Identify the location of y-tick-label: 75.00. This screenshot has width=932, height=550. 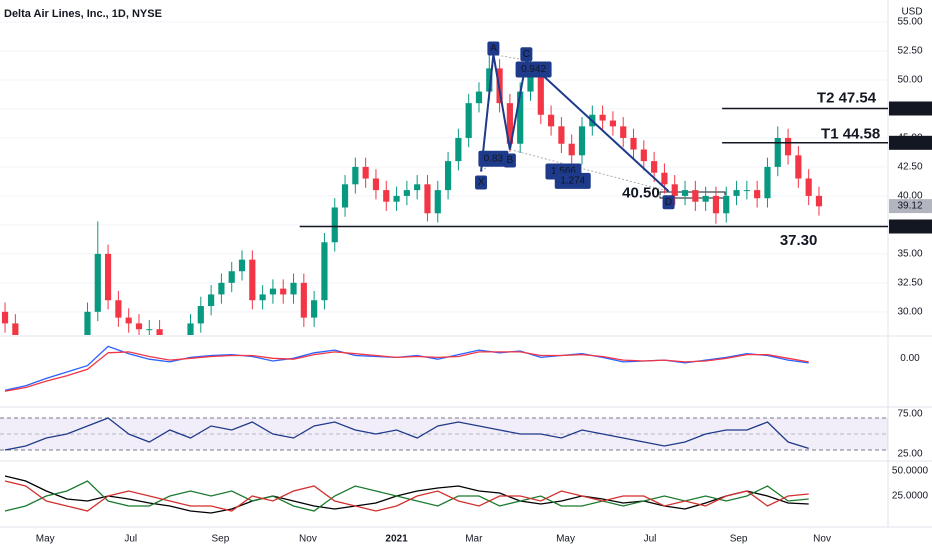
(909, 414).